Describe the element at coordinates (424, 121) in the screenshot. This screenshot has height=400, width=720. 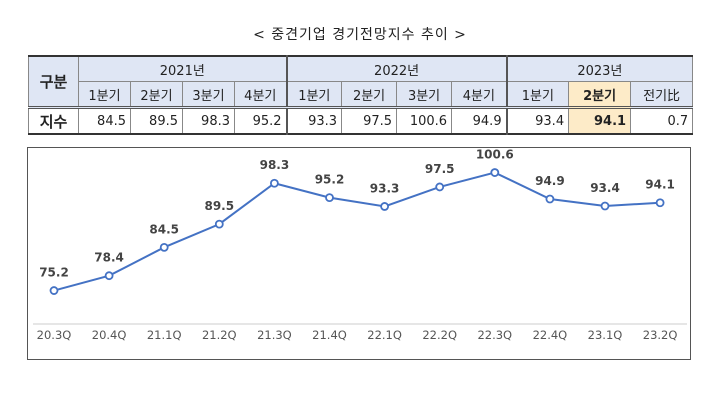
I see `index-value: 100.6` at that location.